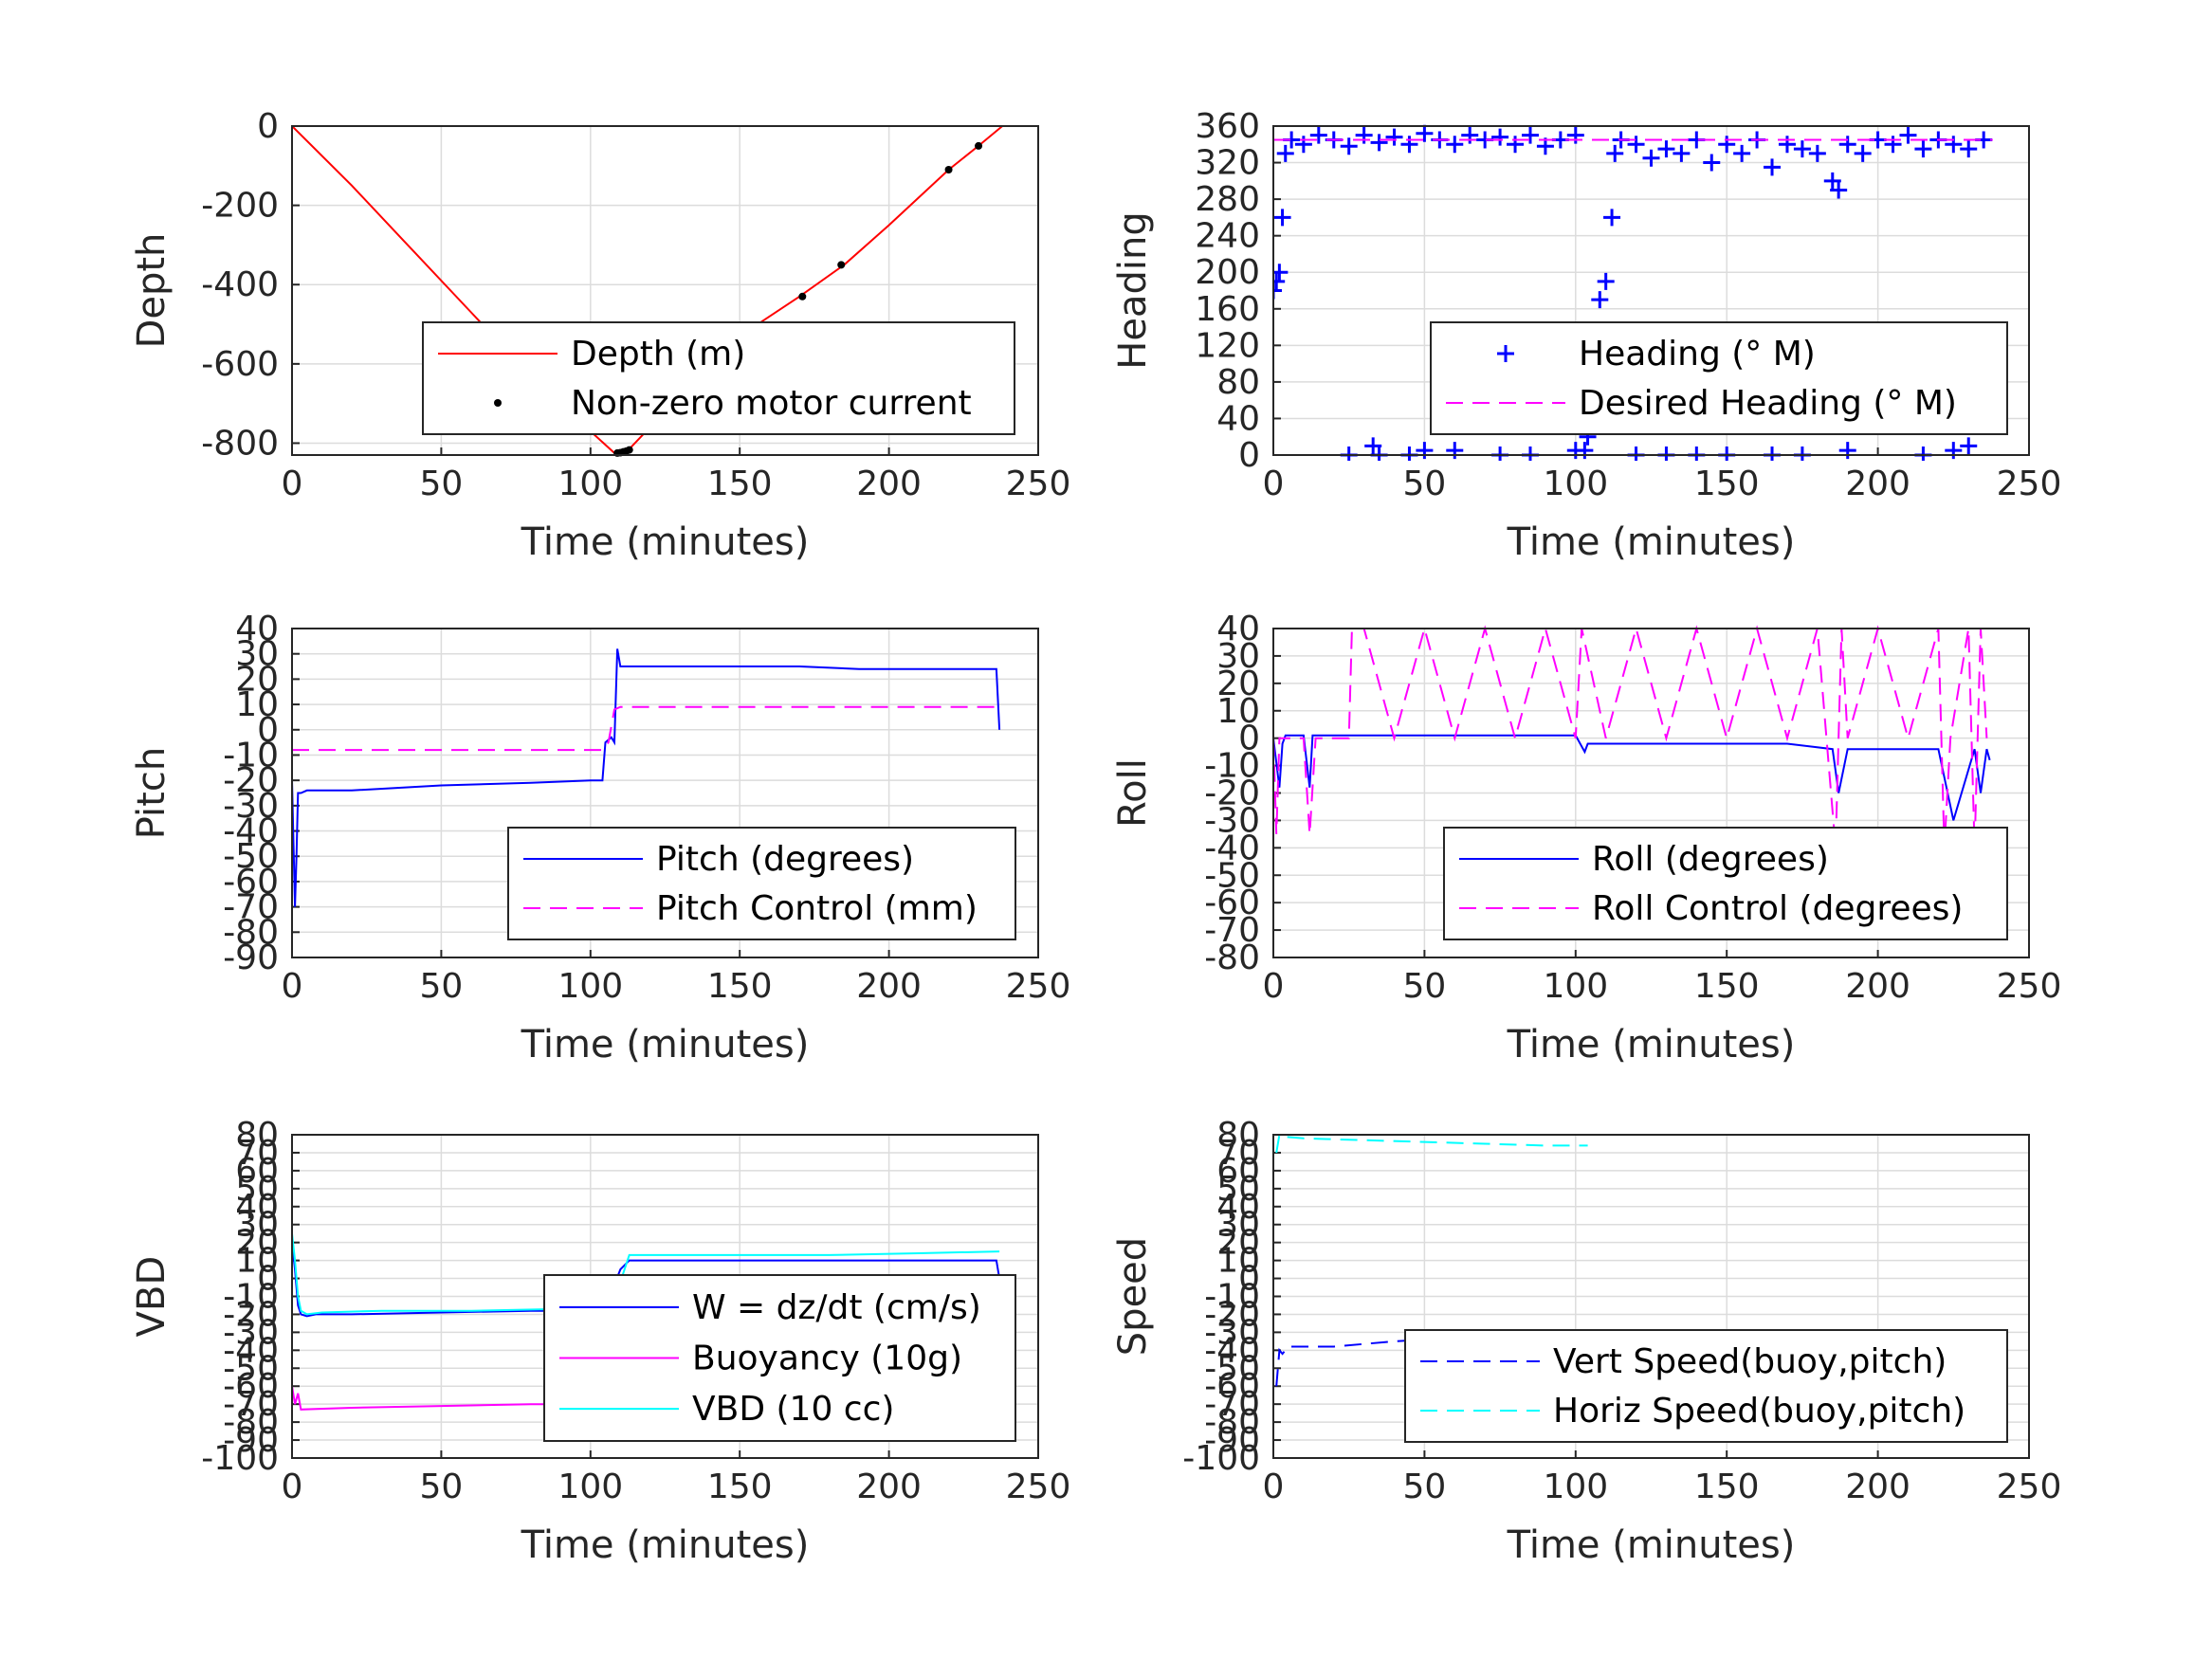  I want to click on heading-ytick-label: 320, so click(1227, 163).